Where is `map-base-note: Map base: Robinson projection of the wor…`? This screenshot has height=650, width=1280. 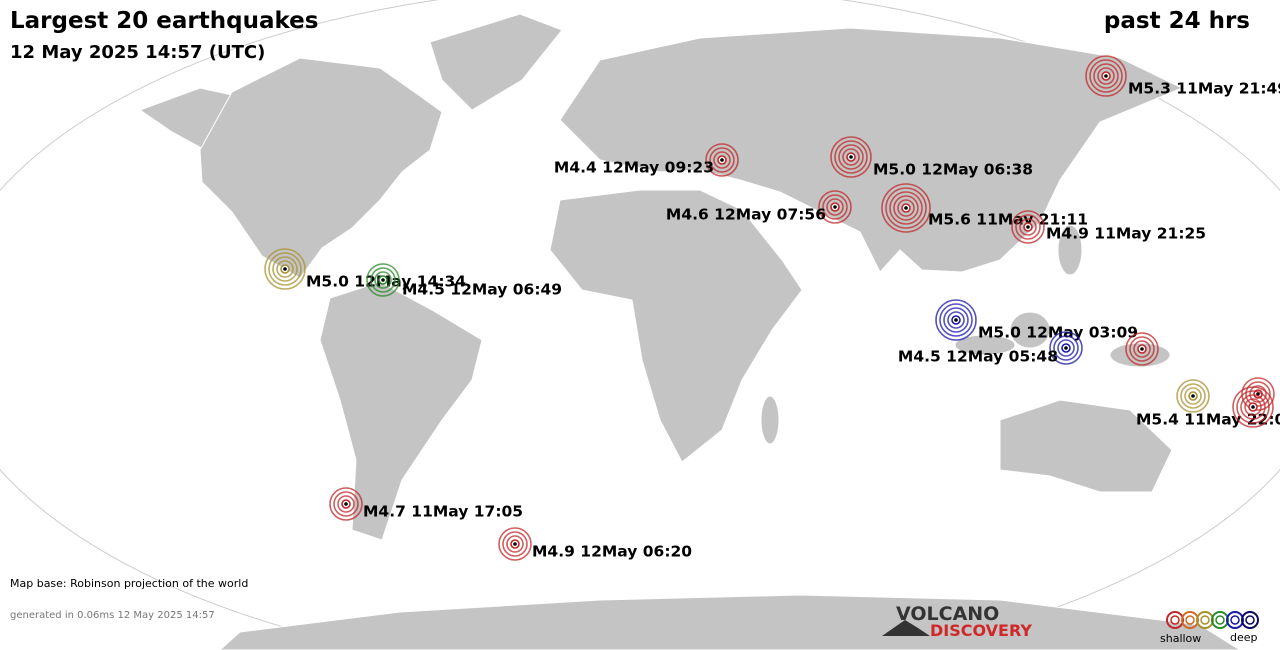 map-base-note: Map base: Robinson projection of the wor… is located at coordinates (129, 583).